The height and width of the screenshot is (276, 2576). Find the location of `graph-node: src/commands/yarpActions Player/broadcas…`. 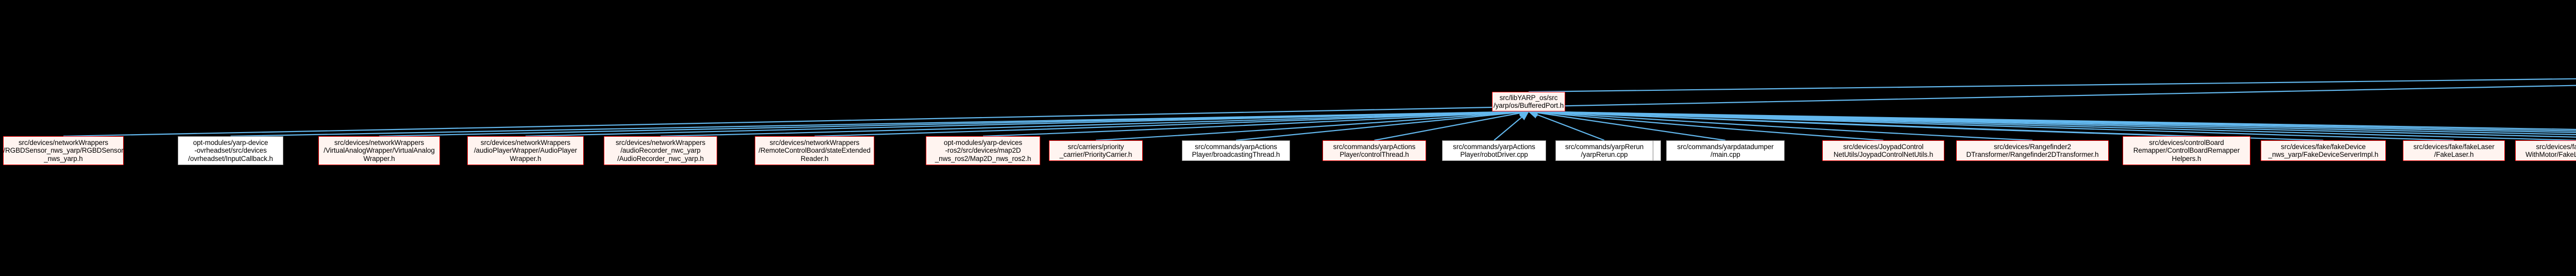

graph-node: src/commands/yarpActions Player/broadcas… is located at coordinates (1236, 150).